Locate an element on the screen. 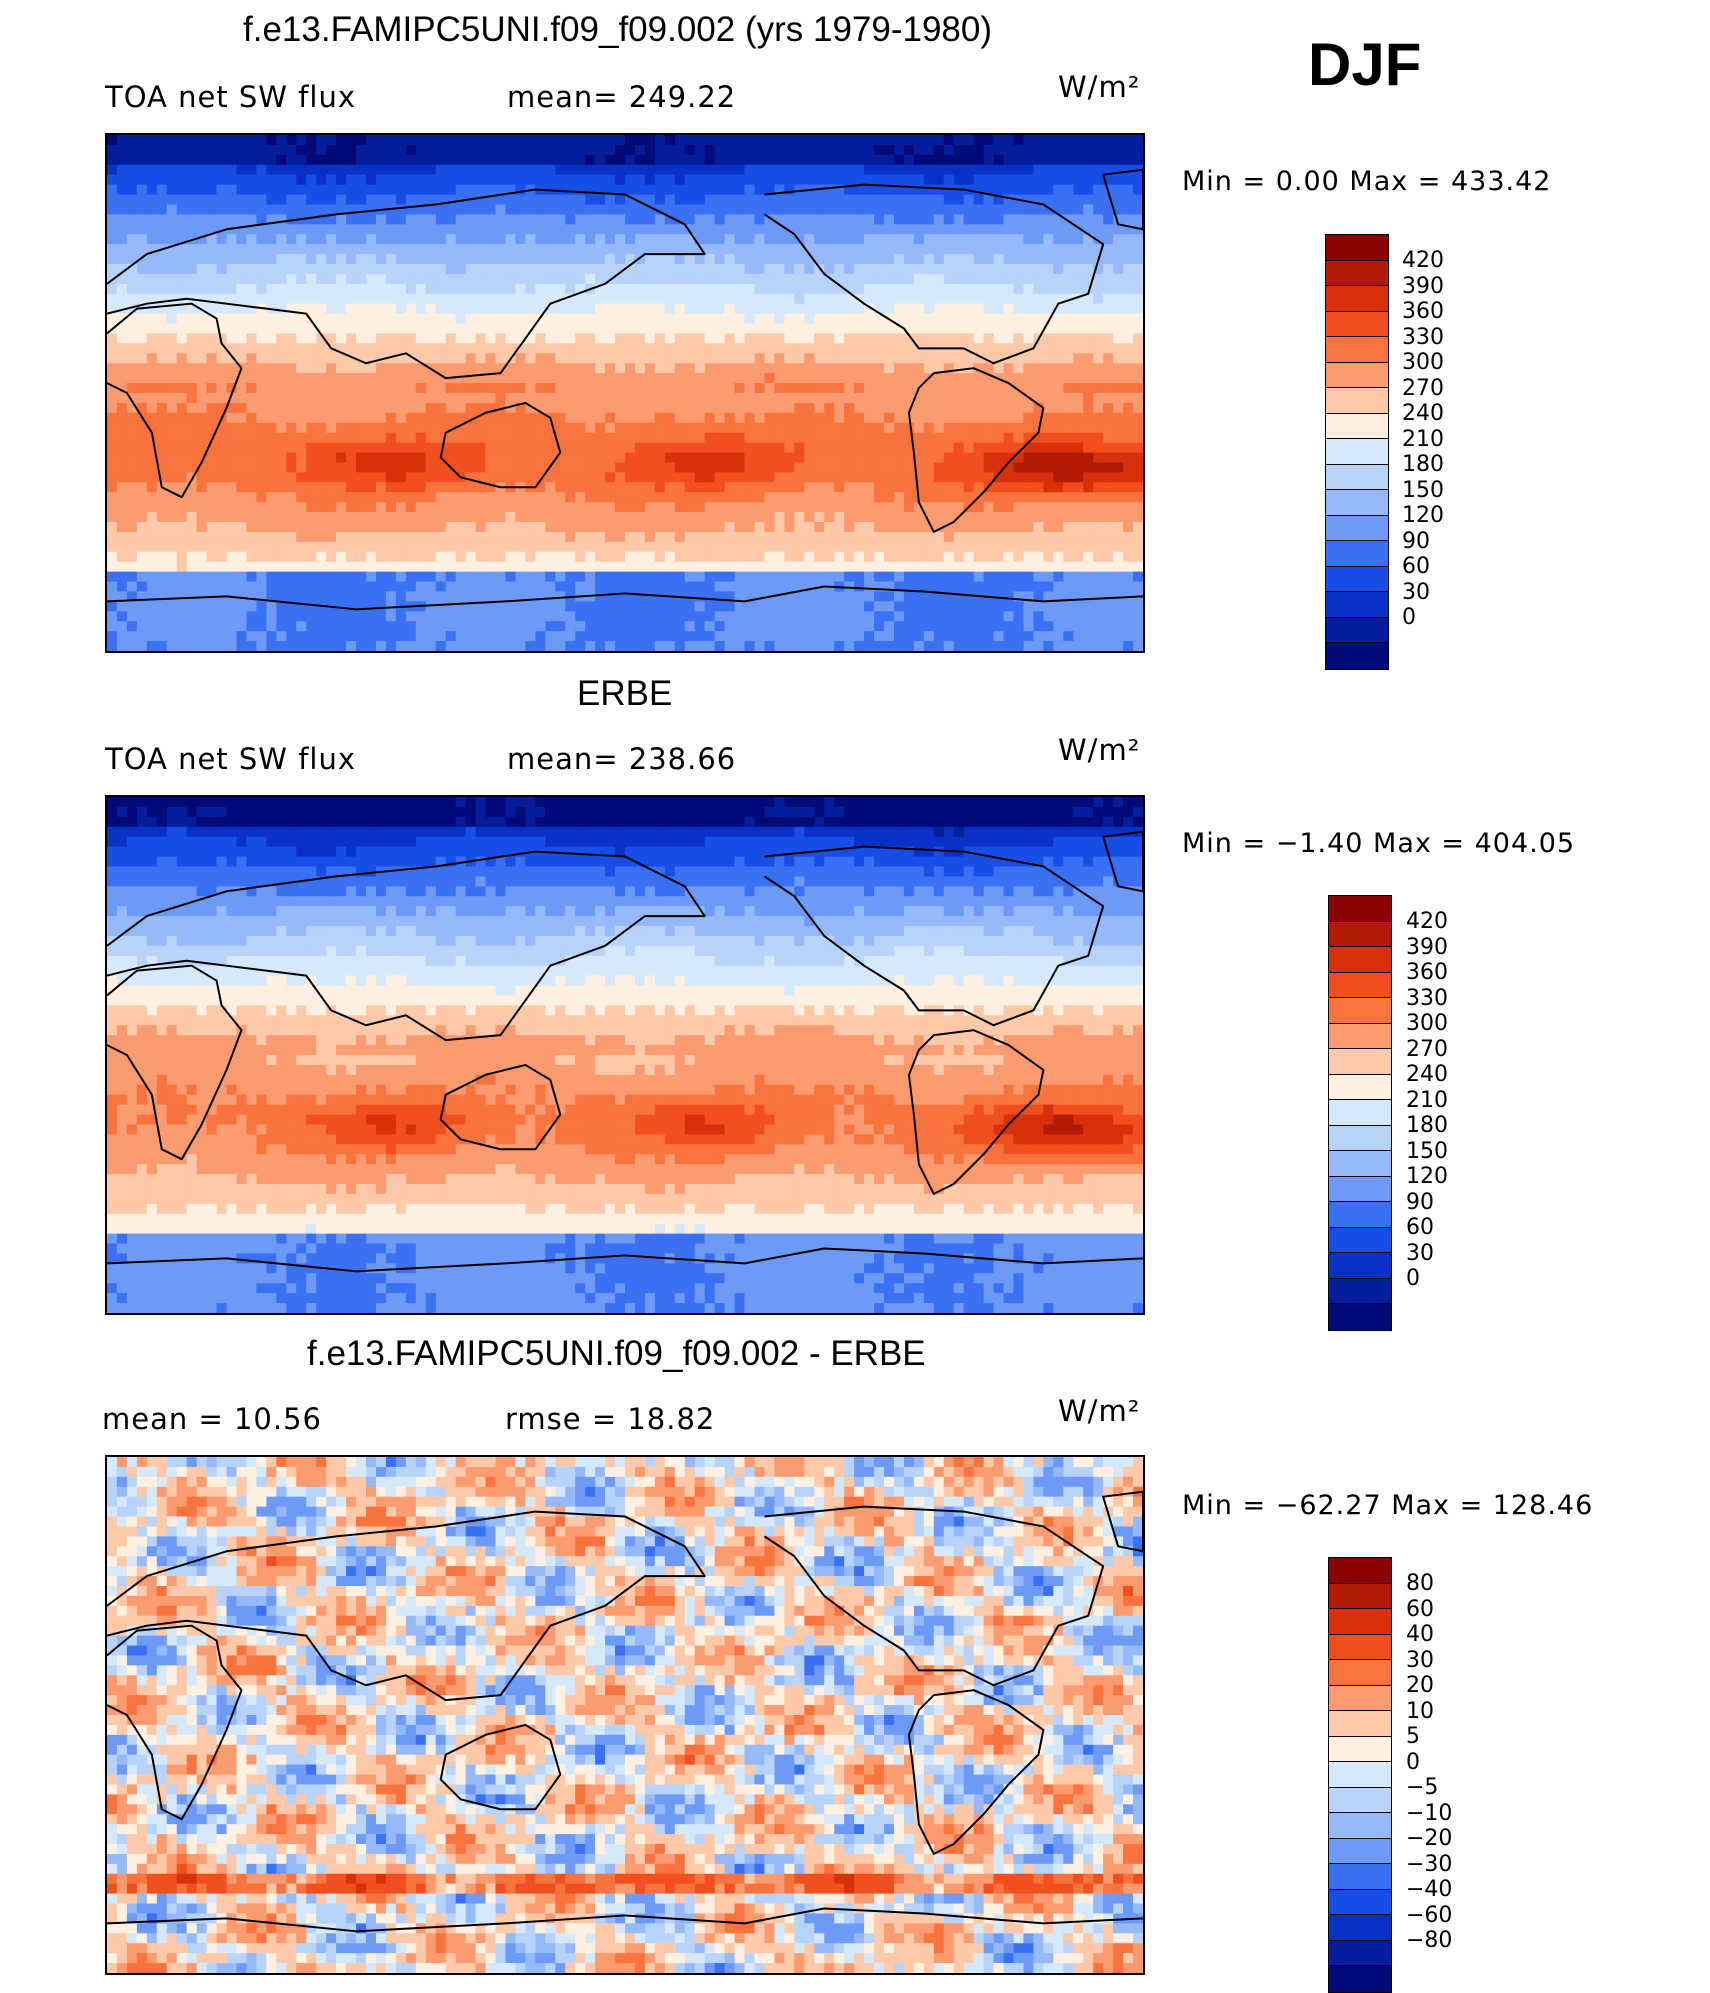 The image size is (1710, 1993). colorbar-tick-label: 40 is located at coordinates (1420, 1634).